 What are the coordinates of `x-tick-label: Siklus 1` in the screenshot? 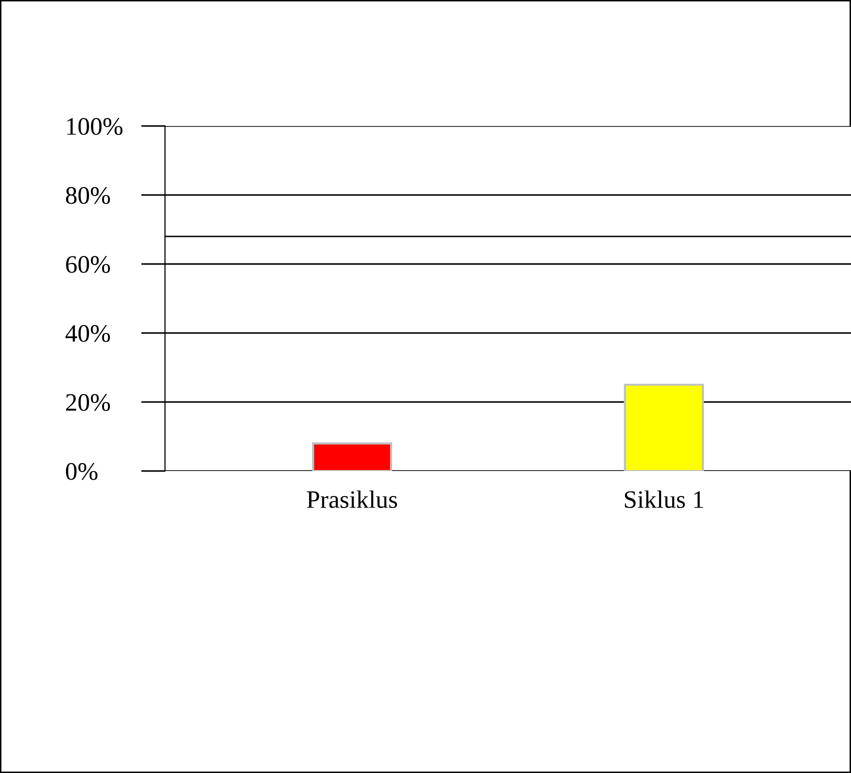 It's located at (664, 499).